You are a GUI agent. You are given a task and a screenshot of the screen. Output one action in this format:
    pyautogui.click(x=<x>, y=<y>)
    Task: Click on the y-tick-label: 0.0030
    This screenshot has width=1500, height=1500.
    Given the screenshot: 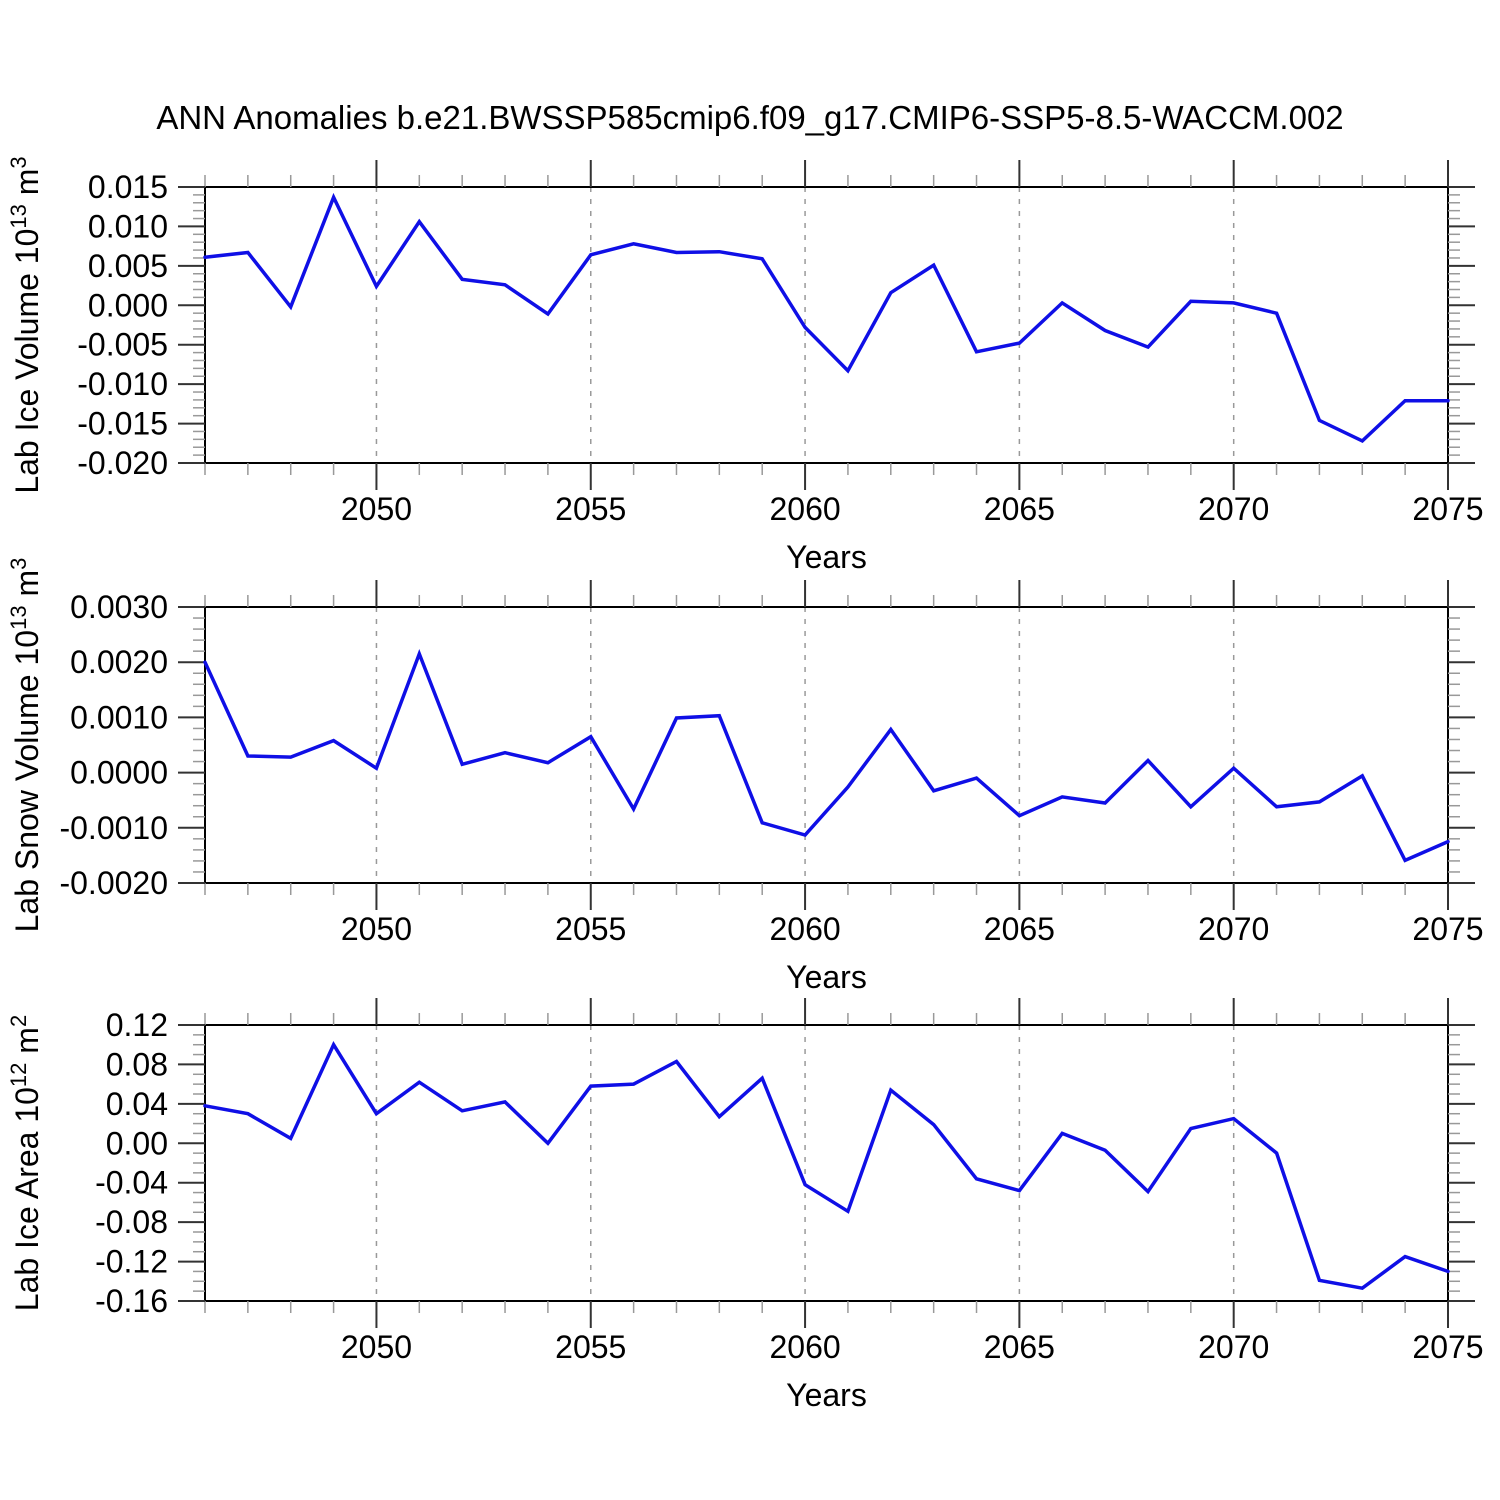 What is the action you would take?
    pyautogui.click(x=119, y=607)
    